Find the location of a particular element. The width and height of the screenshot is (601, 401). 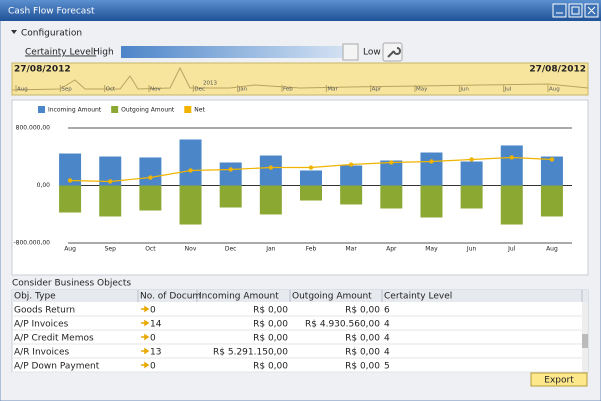

table-cell: A/P Down Payment is located at coordinates (57, 367).